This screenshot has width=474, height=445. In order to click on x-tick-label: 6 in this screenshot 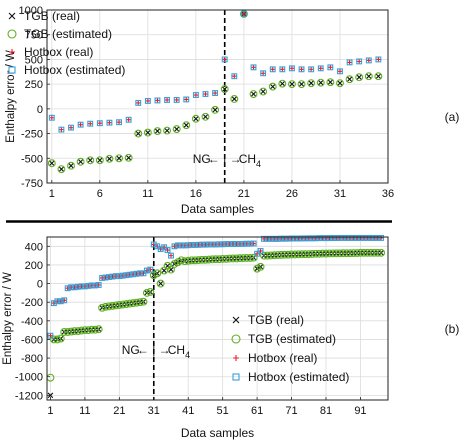, I will do `click(100, 194)`.